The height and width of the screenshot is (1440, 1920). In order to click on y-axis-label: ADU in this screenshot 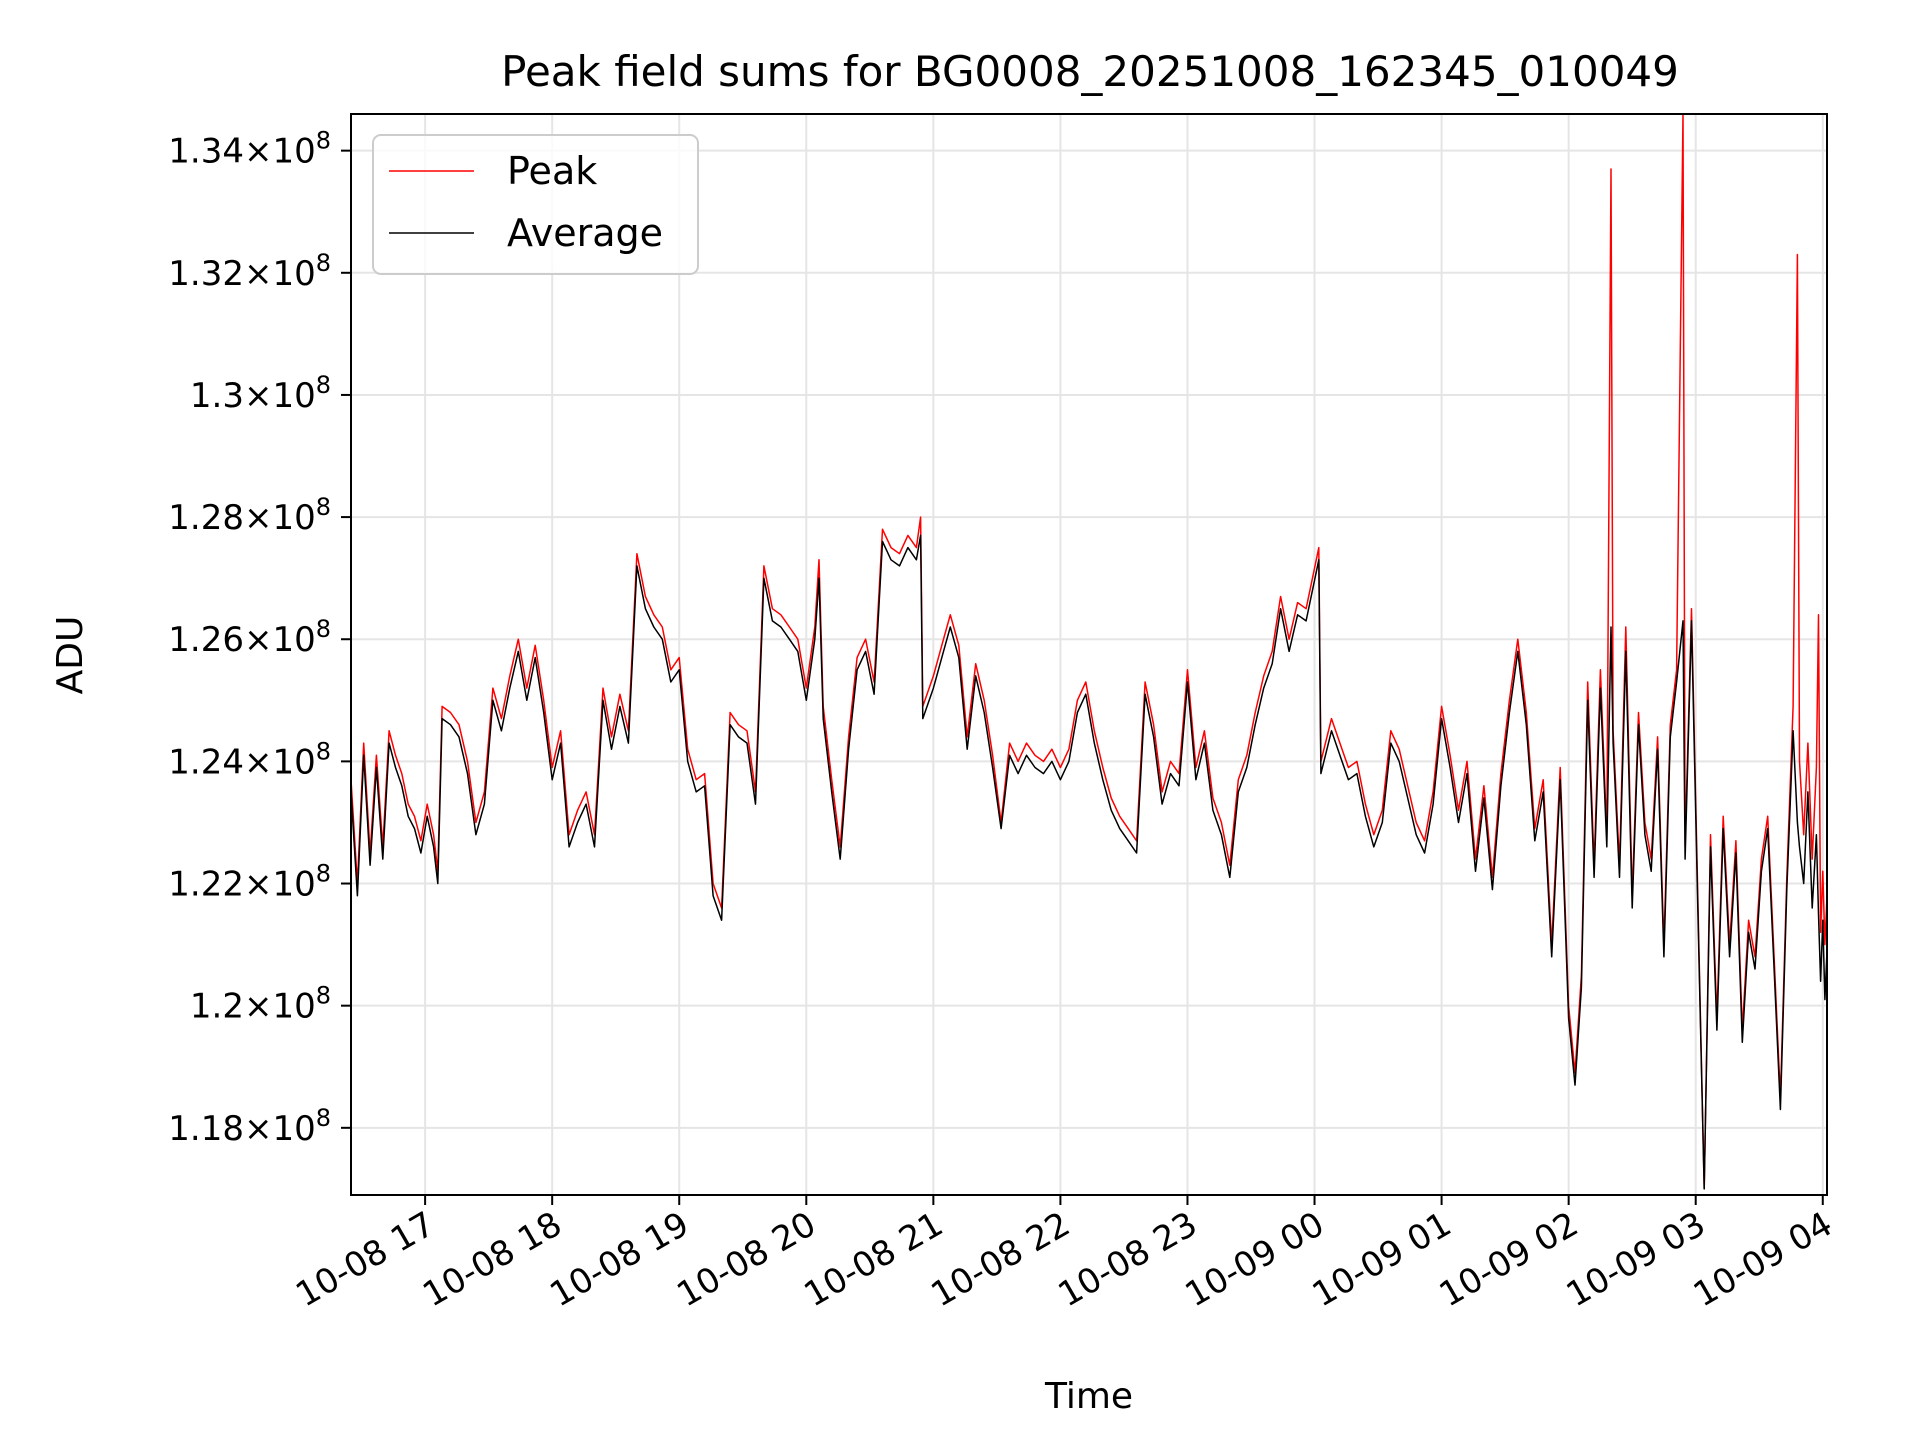, I will do `click(70, 655)`.